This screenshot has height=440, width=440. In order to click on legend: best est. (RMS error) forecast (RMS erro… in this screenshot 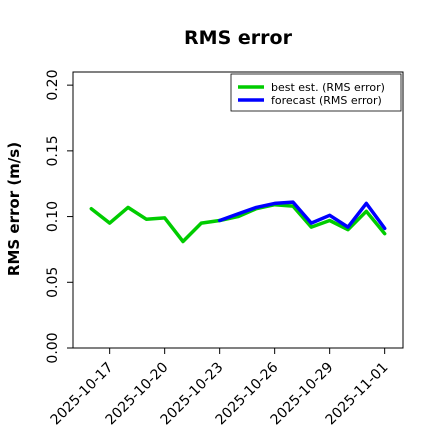, I will do `click(316, 92)`.